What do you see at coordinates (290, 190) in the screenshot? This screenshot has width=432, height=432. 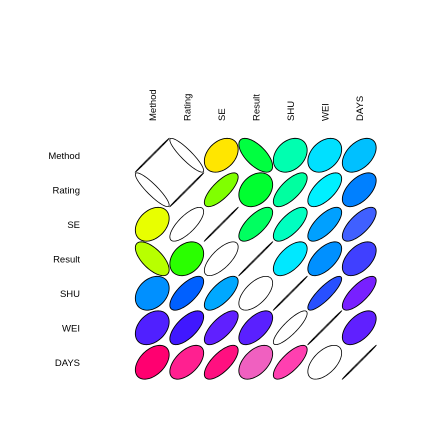 I see `ellipse-rating-shu` at bounding box center [290, 190].